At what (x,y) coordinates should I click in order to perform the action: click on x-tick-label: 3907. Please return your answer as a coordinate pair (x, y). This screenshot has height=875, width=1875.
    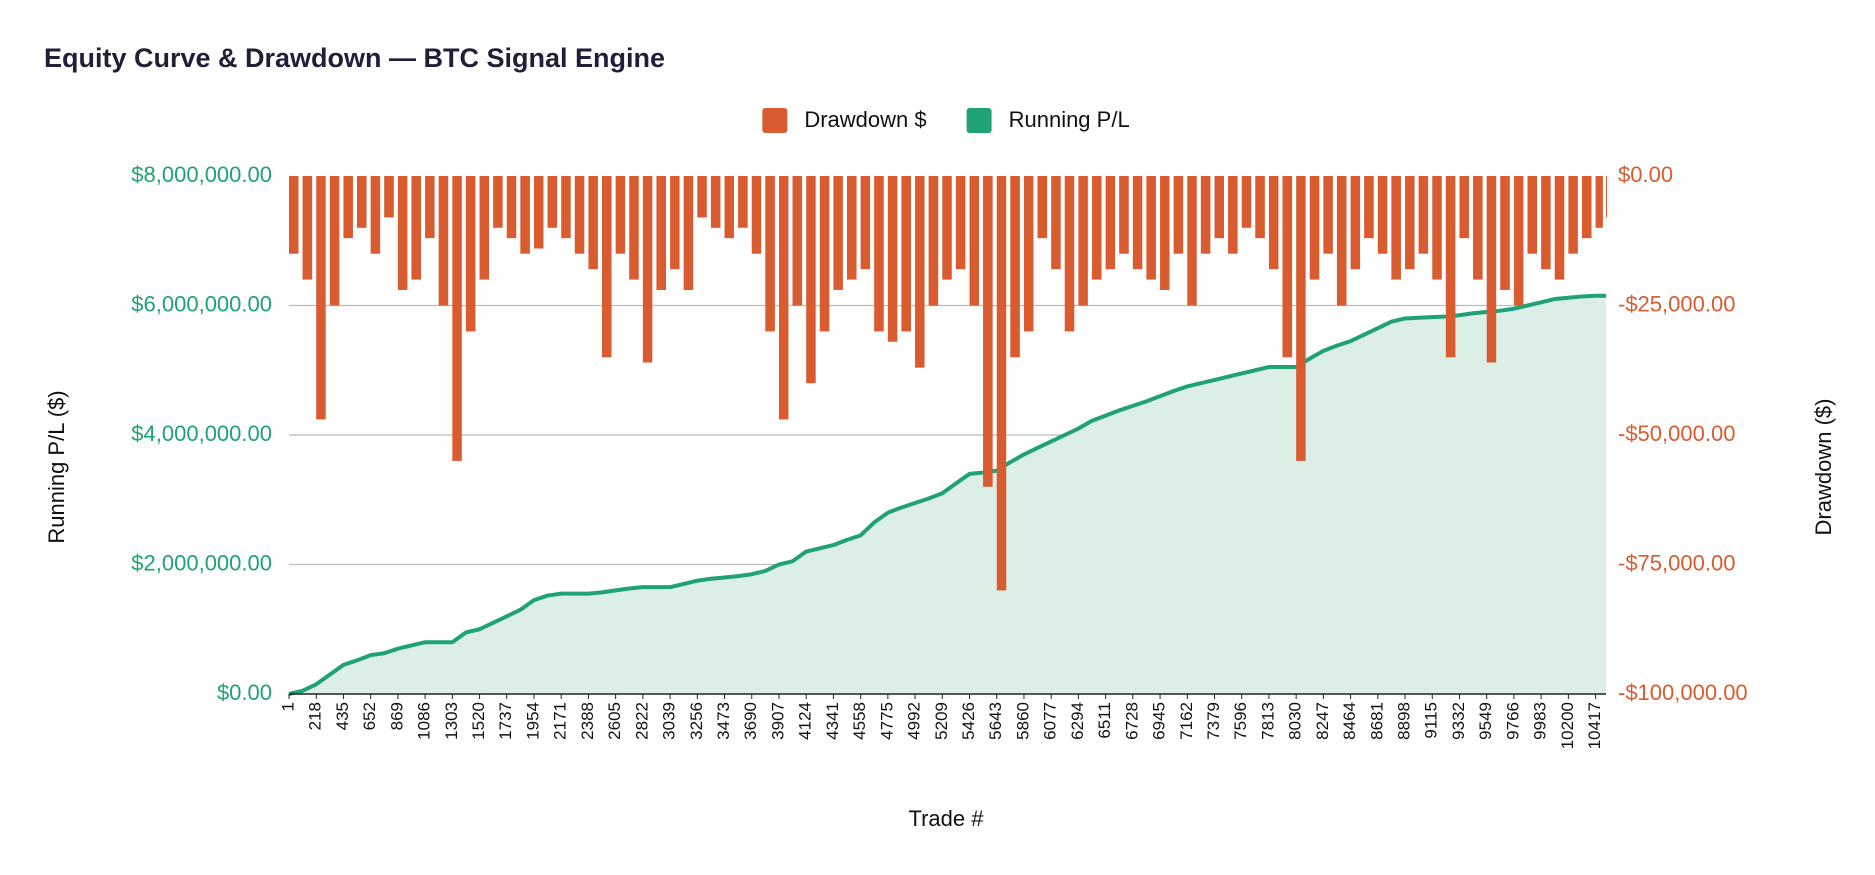
    Looking at the image, I should click on (777, 721).